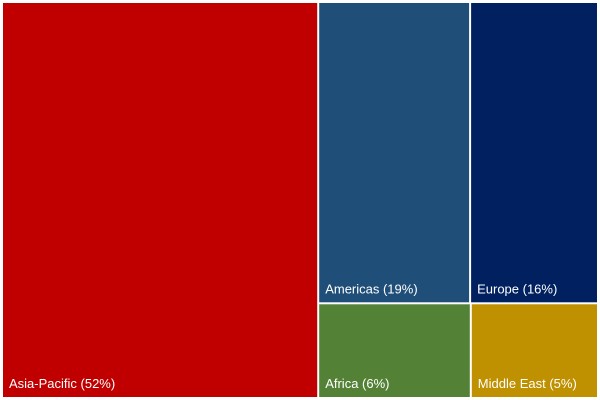 This screenshot has width=600, height=400. Describe the element at coordinates (357, 383) in the screenshot. I see `tile-label-africa: Africa (6%)` at that location.